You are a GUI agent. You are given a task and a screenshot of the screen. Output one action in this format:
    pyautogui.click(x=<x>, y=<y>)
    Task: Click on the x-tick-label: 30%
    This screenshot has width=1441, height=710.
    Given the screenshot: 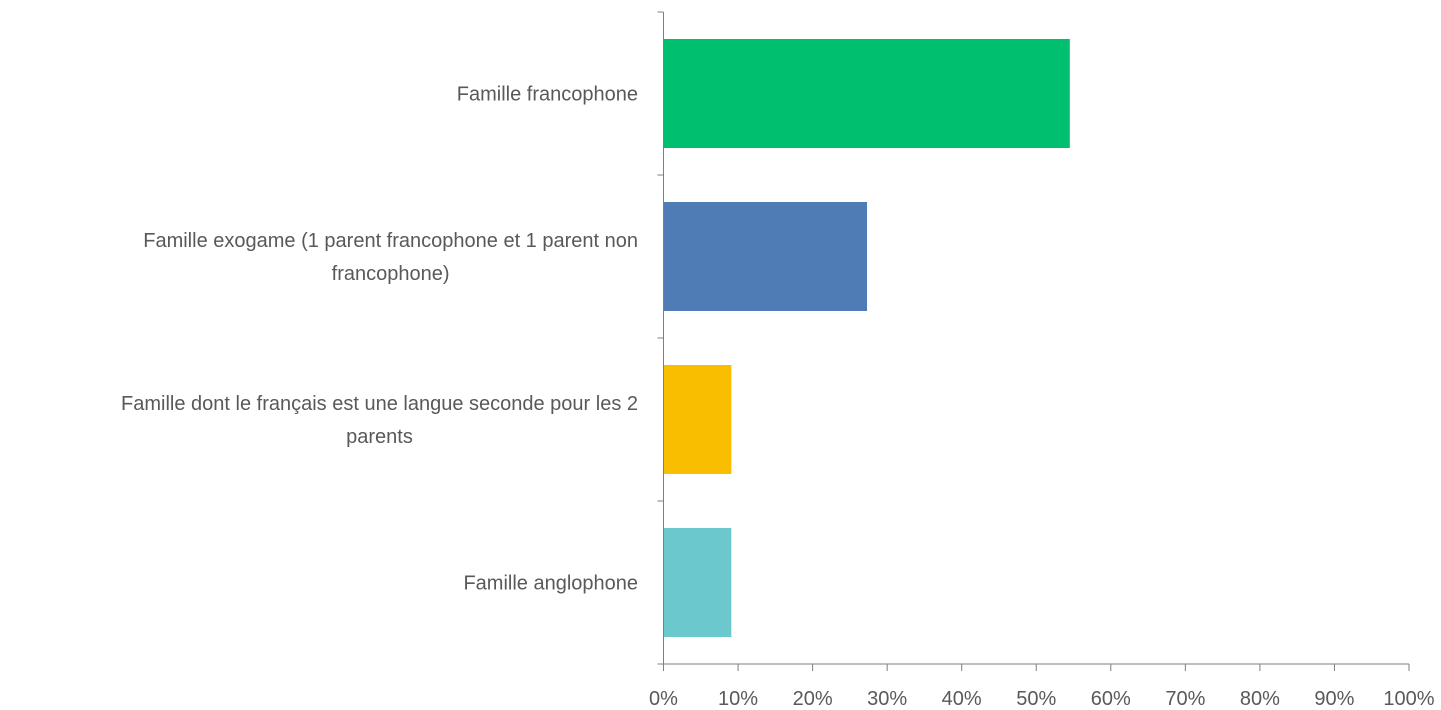 What is the action you would take?
    pyautogui.click(x=887, y=699)
    